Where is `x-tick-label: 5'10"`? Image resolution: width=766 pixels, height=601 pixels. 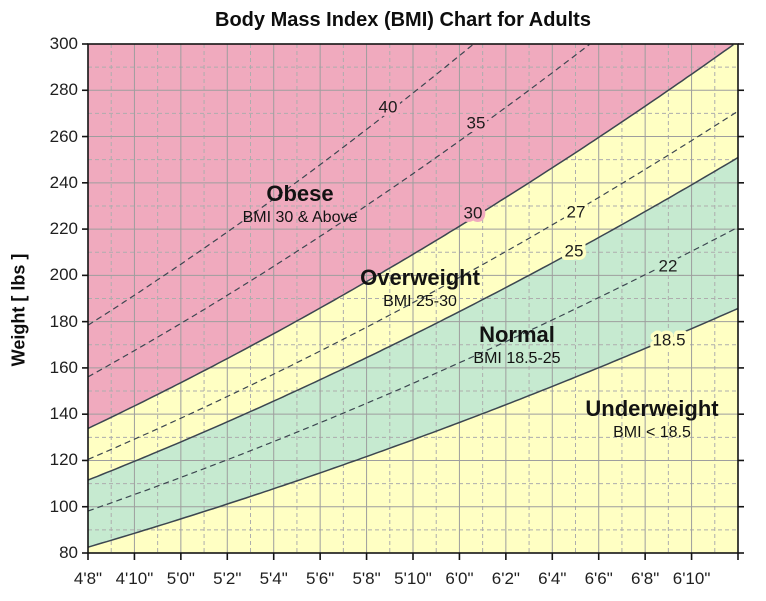
x-tick-label: 5'10" is located at coordinates (413, 578).